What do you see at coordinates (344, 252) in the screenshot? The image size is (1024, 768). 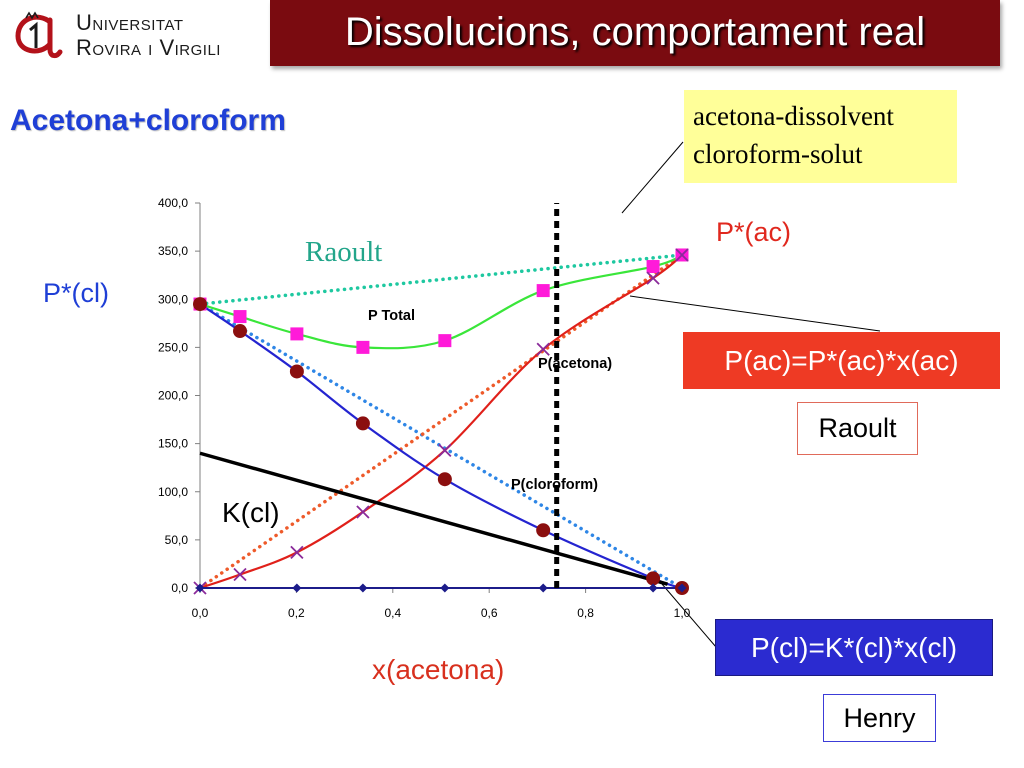 I see `raoult-line-label: Raoult` at bounding box center [344, 252].